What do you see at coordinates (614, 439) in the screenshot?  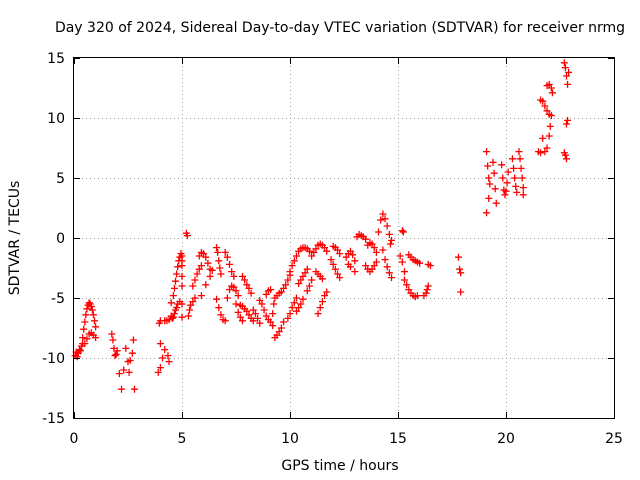 I see `x-tick-label: 25` at bounding box center [614, 439].